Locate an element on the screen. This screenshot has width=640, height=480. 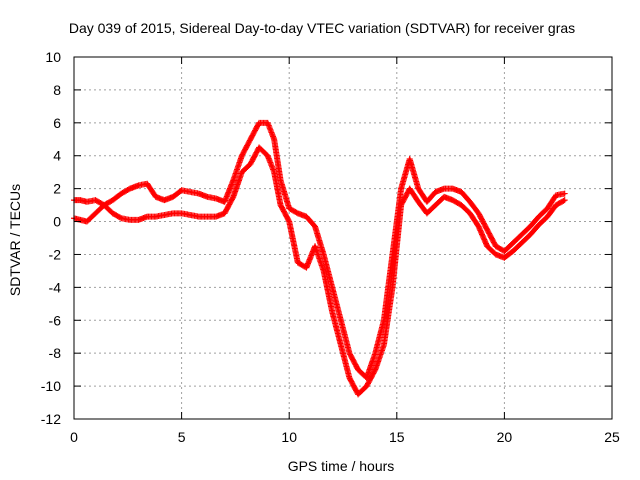
y-tick-label: -2 is located at coordinates (55, 254).